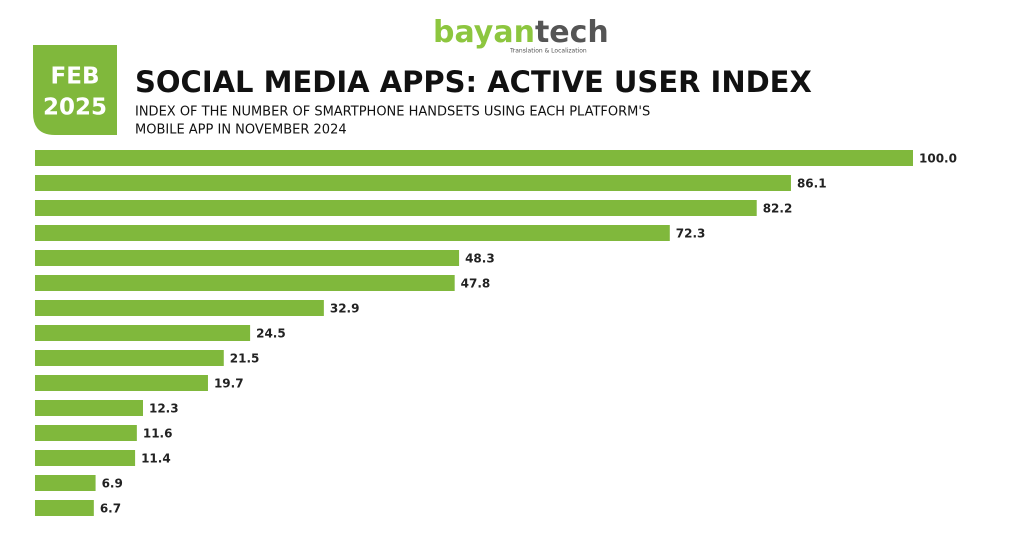 This screenshot has width=1024, height=538. Describe the element at coordinates (164, 409) in the screenshot. I see `value-label: 12.3` at that location.